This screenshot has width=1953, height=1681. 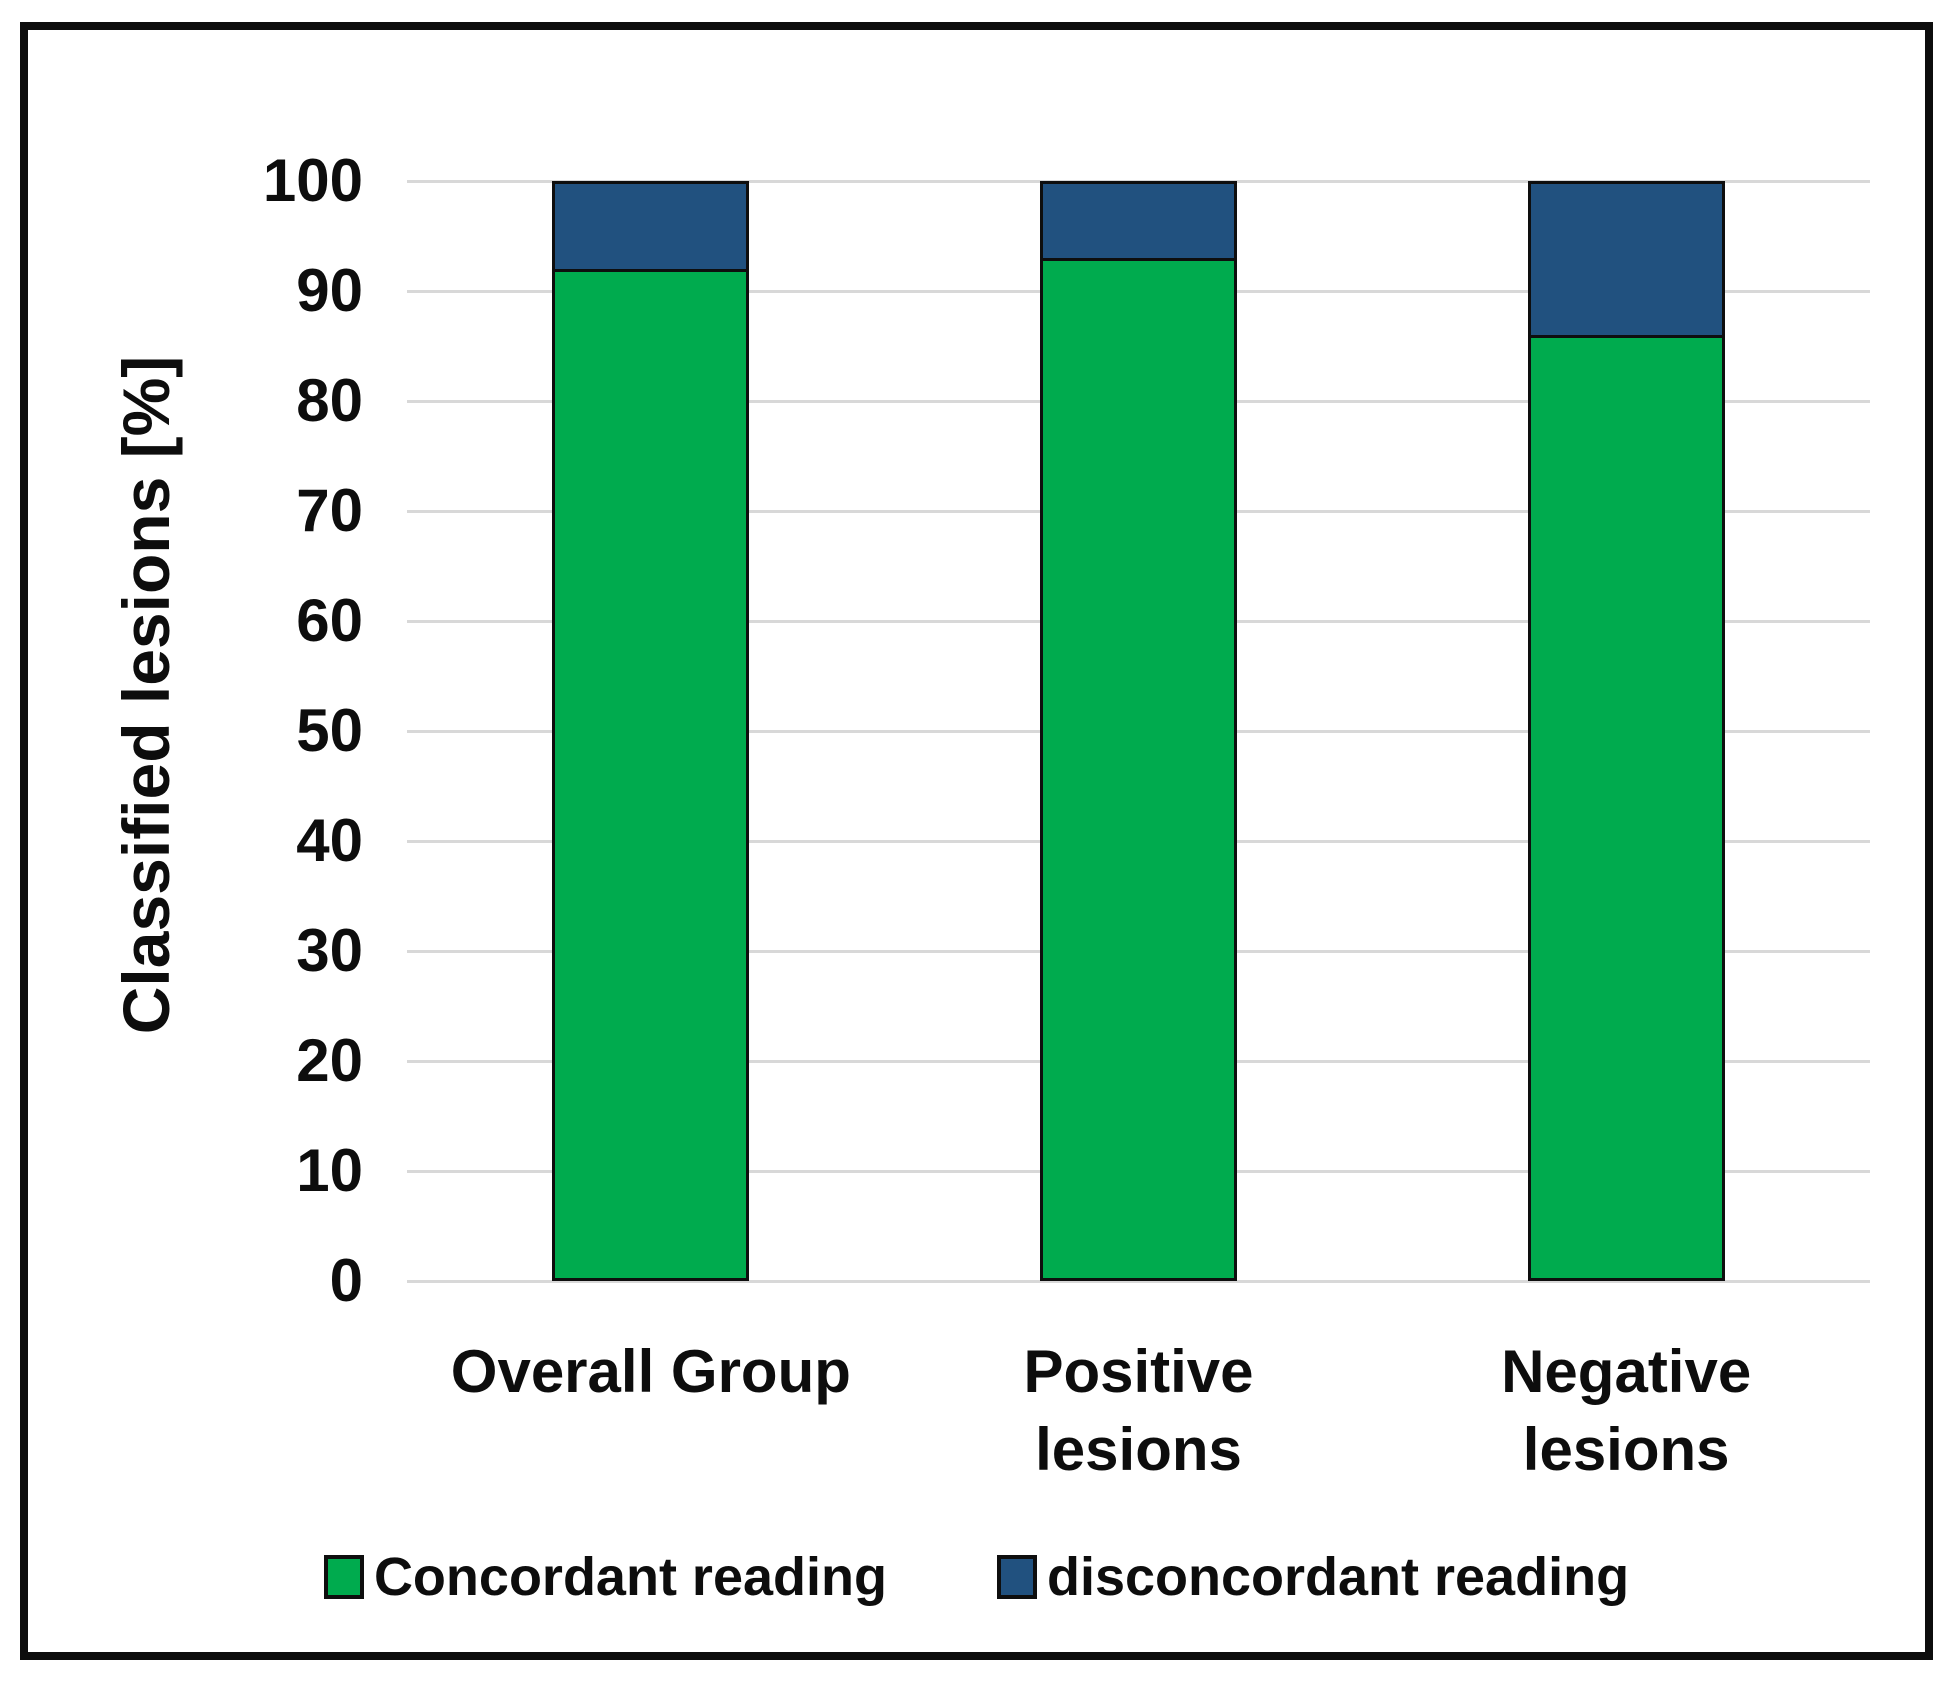 I want to click on y-tick-label-100: 100, so click(x=312, y=180).